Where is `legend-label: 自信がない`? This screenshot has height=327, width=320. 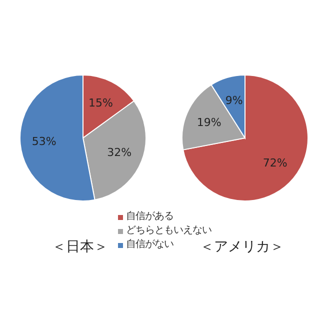 legend-label: 自信がない is located at coordinates (150, 245).